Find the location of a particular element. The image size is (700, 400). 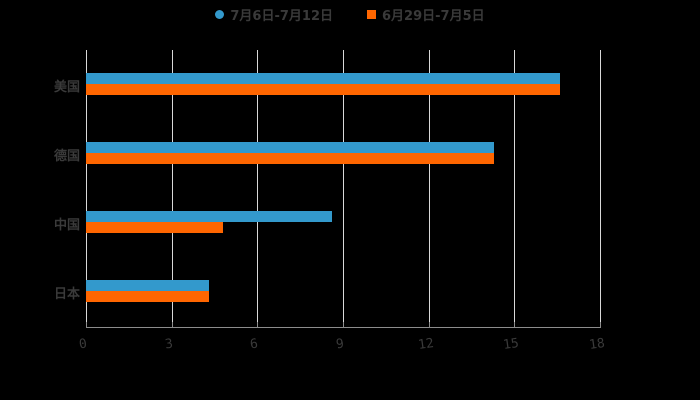

x-axis-tick-label: 3 is located at coordinates (169, 344).